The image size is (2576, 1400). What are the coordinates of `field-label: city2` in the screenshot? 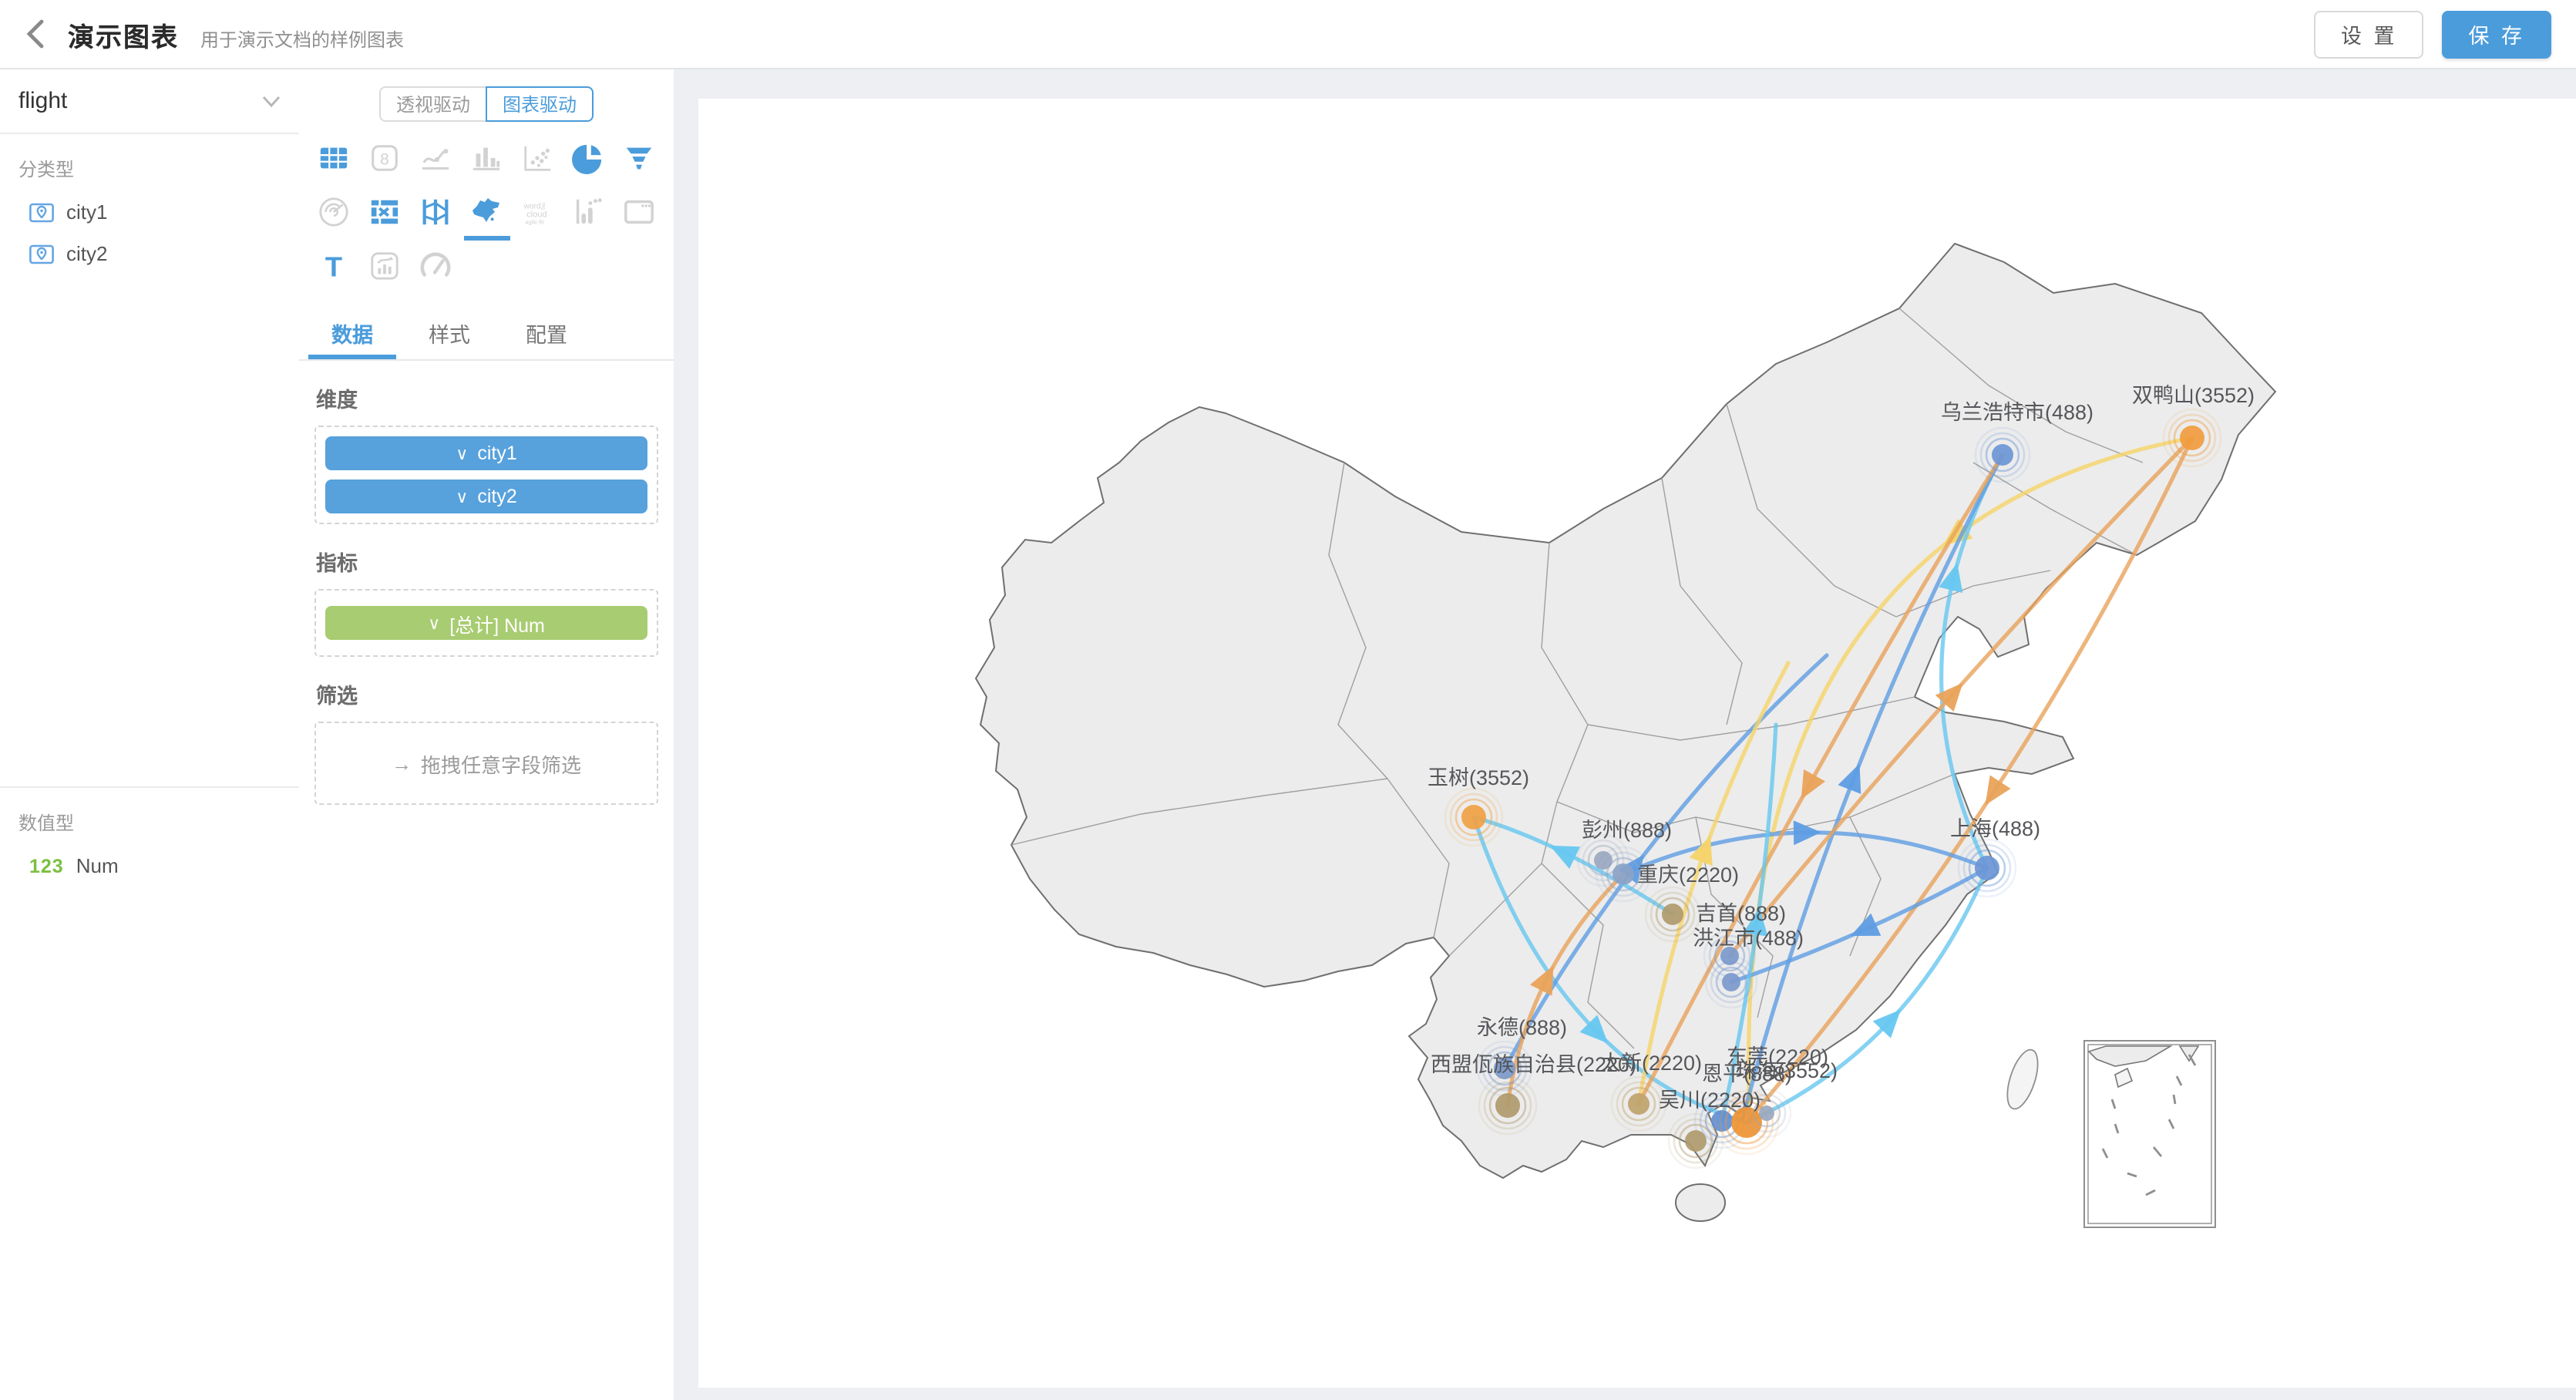 It's located at (87, 253).